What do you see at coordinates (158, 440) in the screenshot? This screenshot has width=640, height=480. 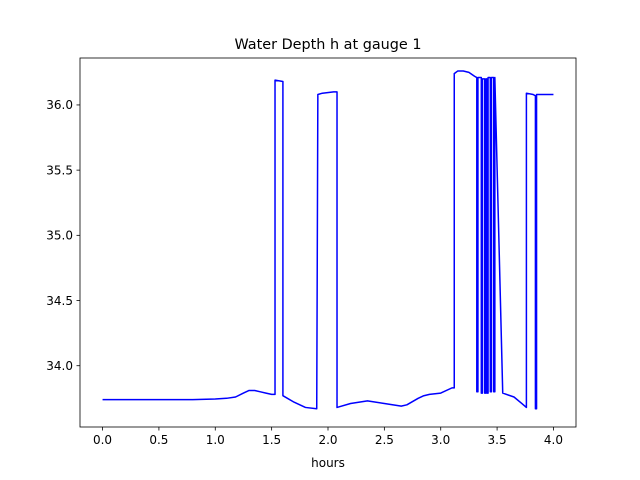 I see `x-tick-label: 0.5` at bounding box center [158, 440].